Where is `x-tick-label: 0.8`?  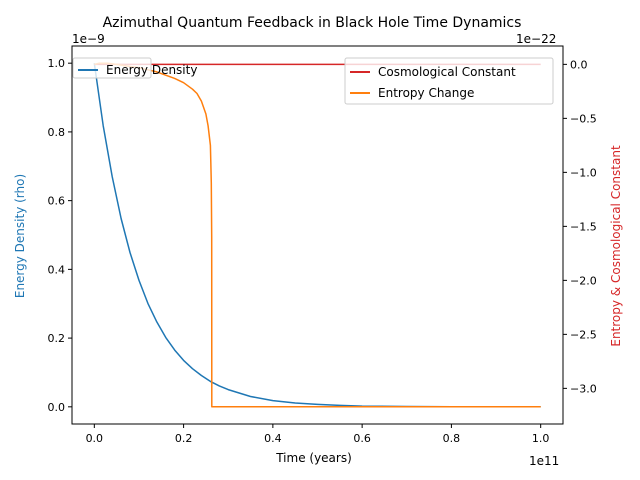 x-tick-label: 0.8 is located at coordinates (452, 438).